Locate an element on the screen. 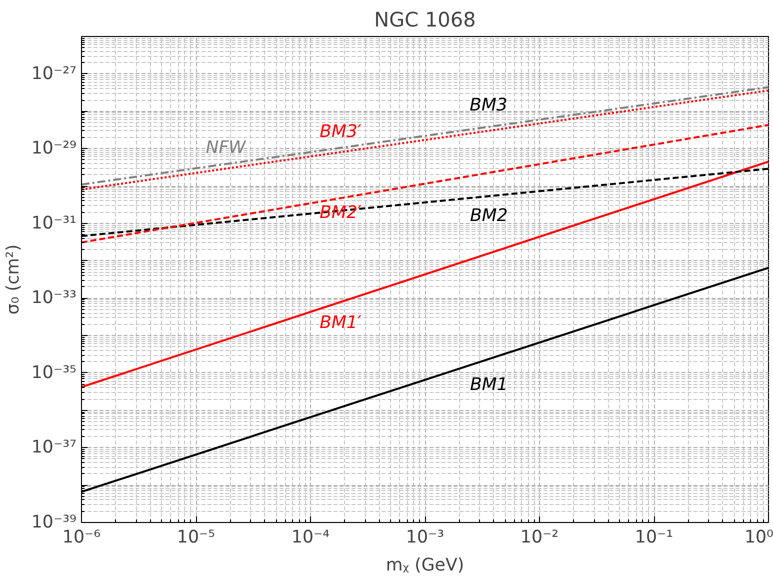  y-tick-label: 10⁻³³ is located at coordinates (54, 298).